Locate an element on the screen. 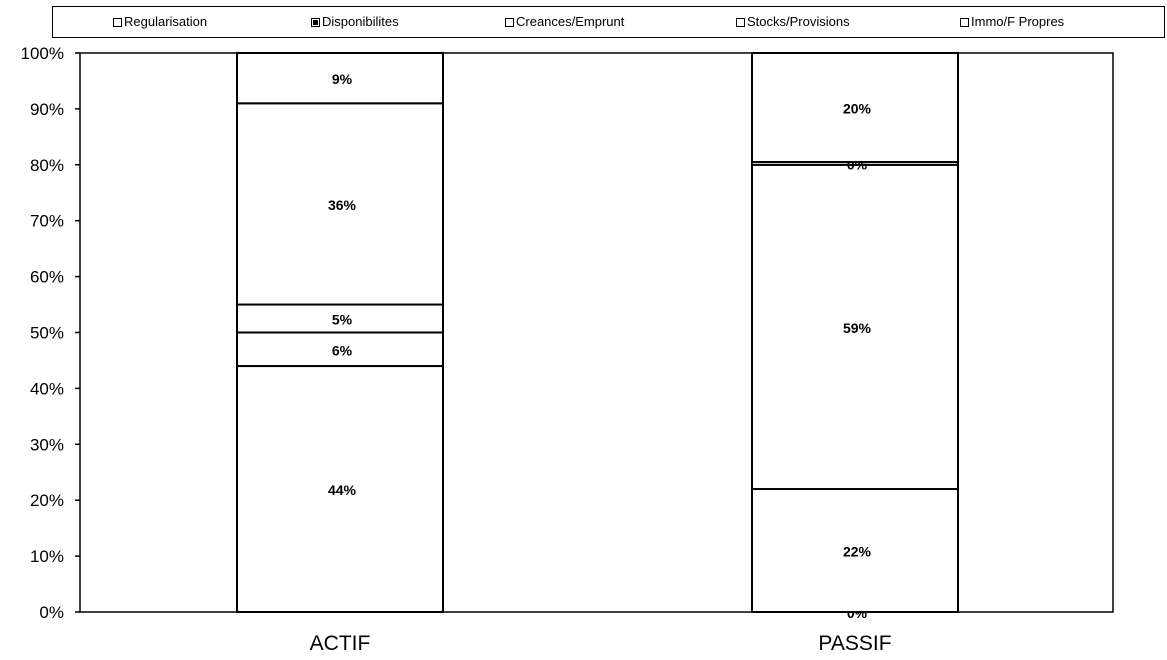 The image size is (1167, 660). data-label: 9% is located at coordinates (342, 79).